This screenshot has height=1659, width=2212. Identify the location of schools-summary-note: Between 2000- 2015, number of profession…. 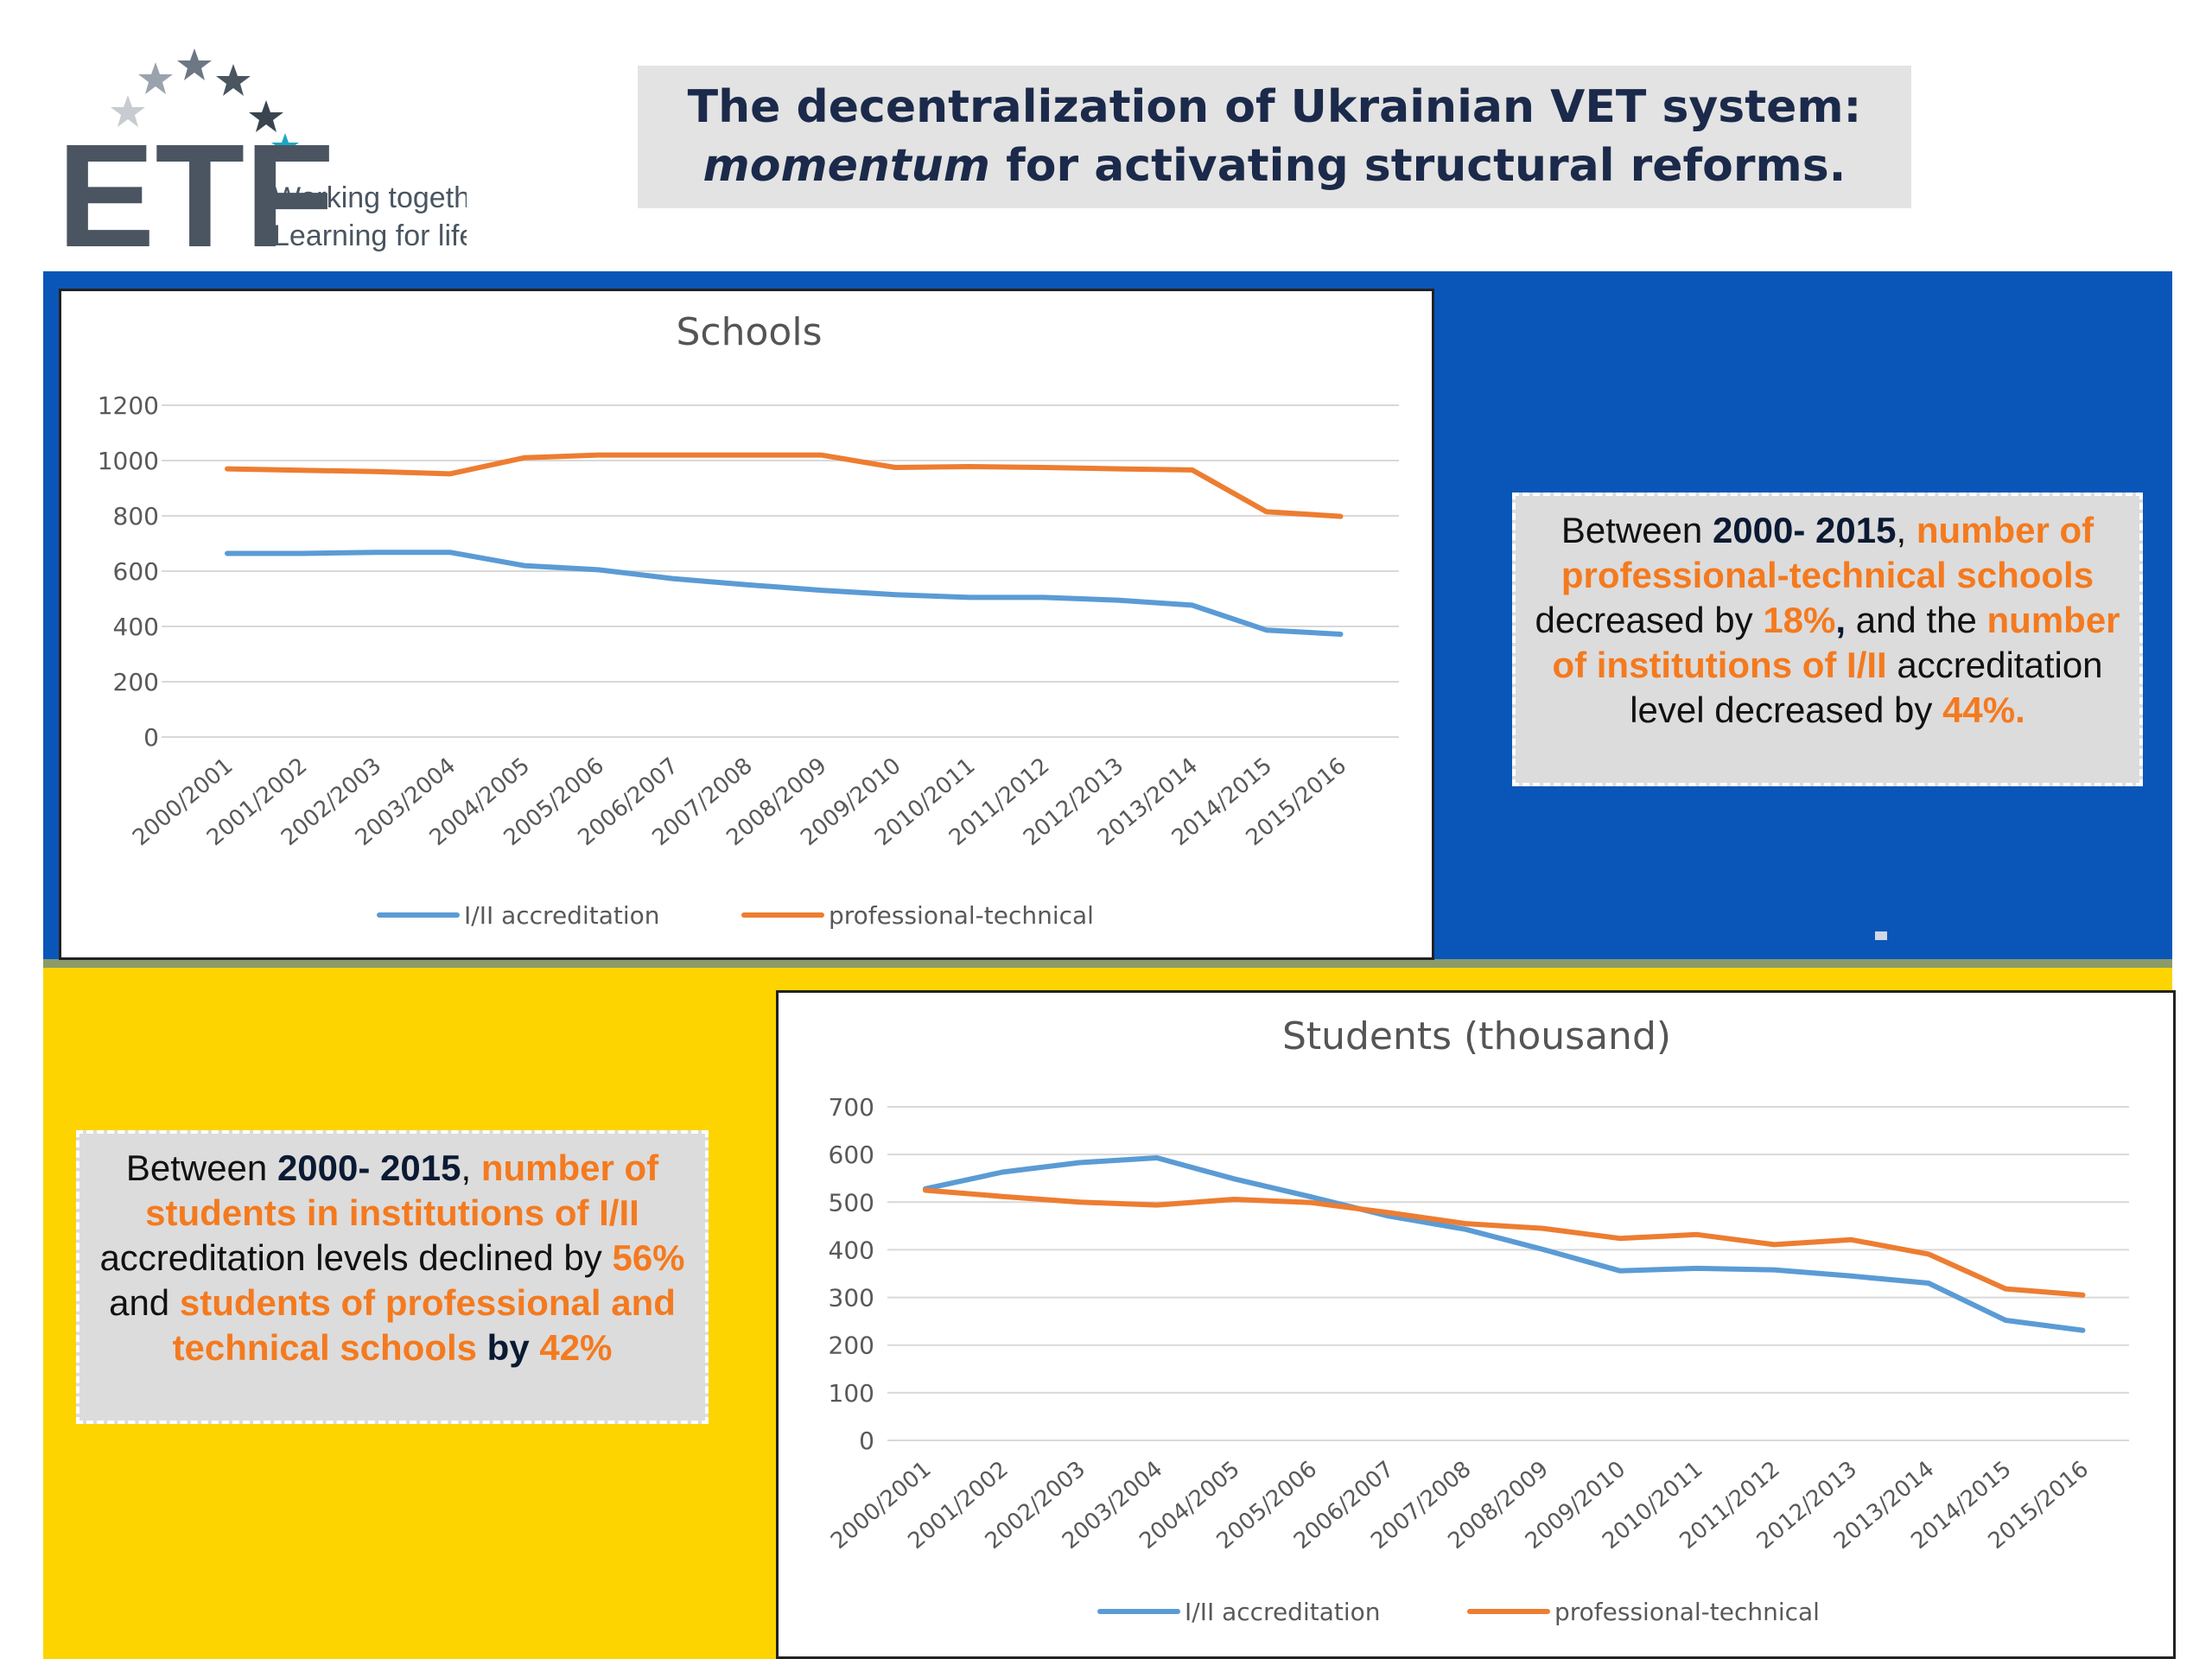
(1827, 639).